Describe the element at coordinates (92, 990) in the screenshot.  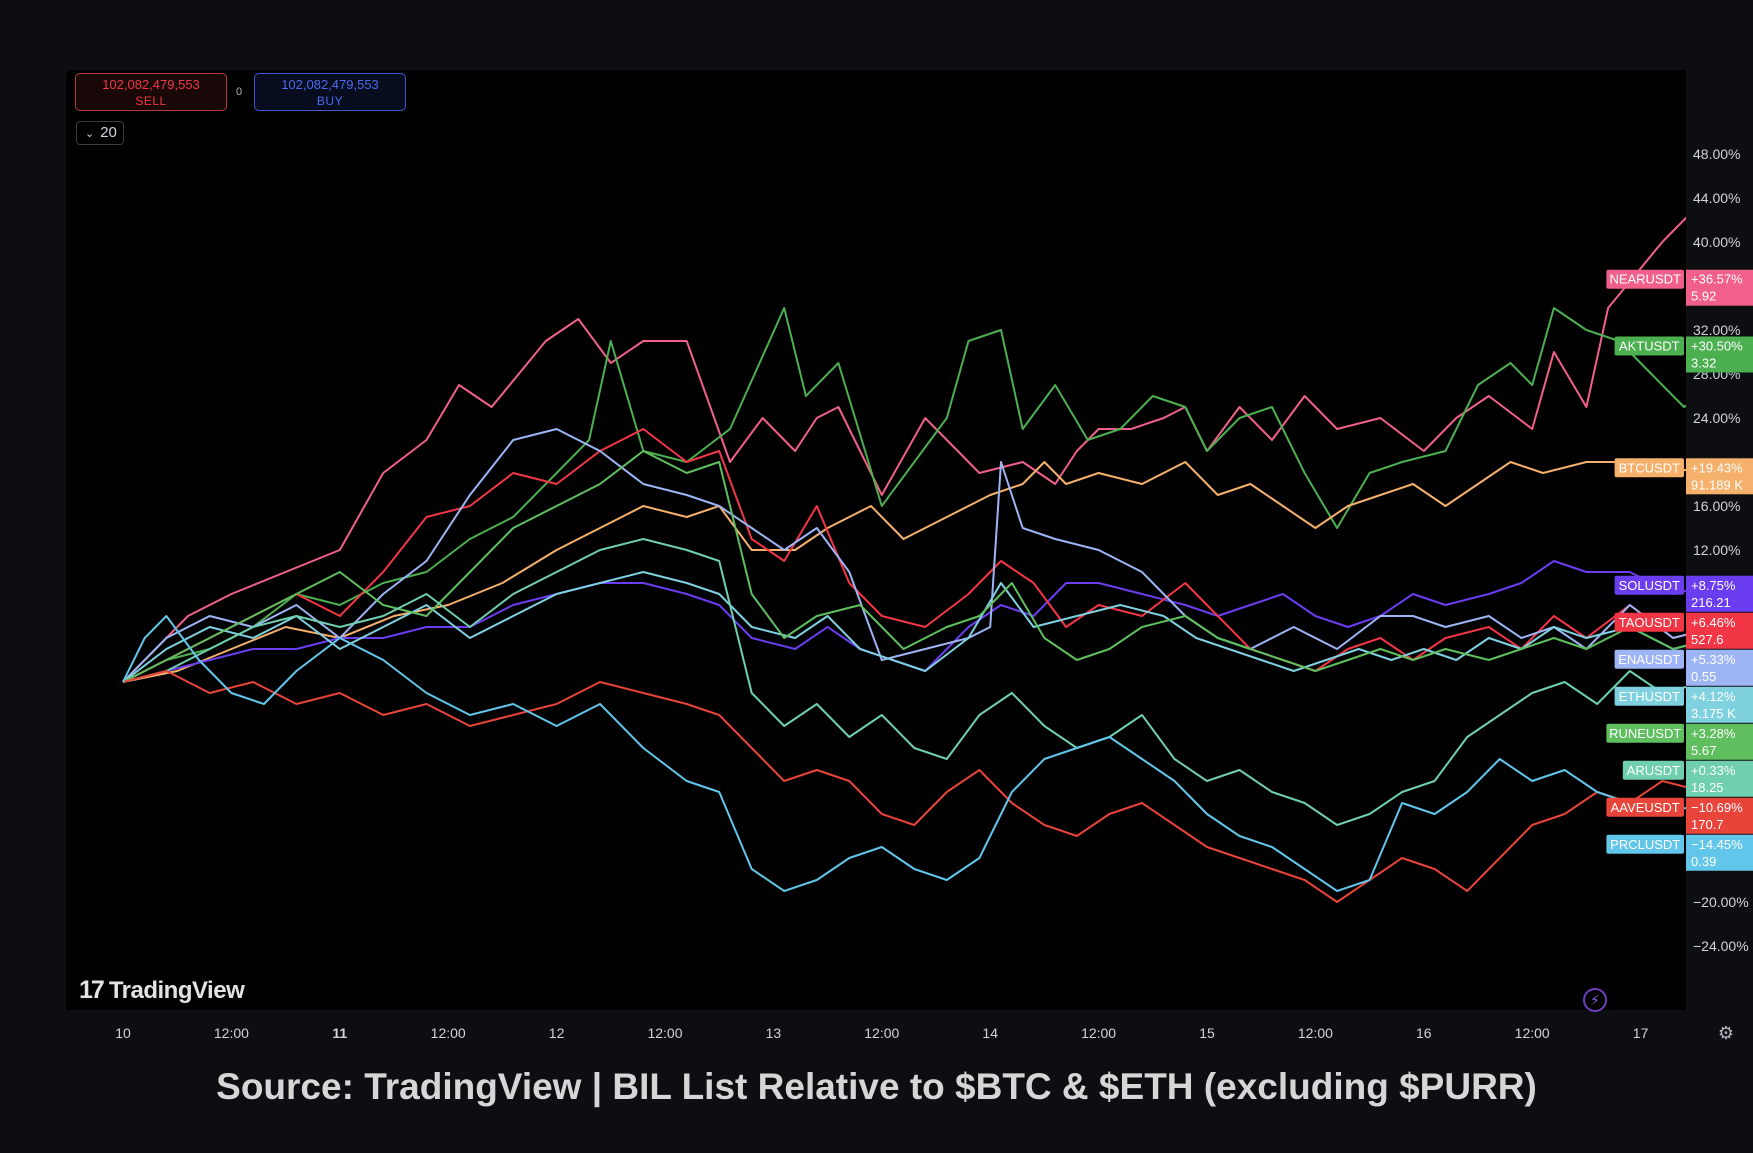
I see `tradingview-mark-icon: 17` at that location.